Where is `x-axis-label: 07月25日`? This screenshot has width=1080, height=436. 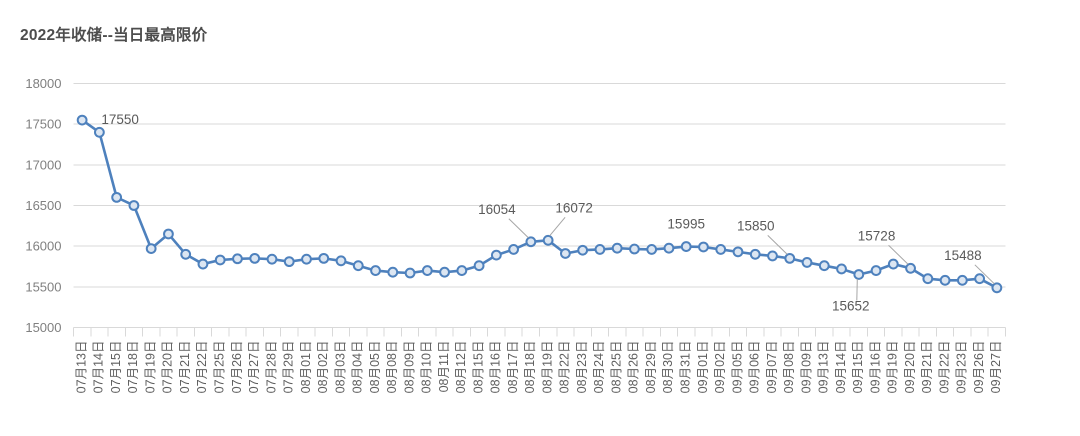
x-axis-label: 07月25日 is located at coordinates (219, 367).